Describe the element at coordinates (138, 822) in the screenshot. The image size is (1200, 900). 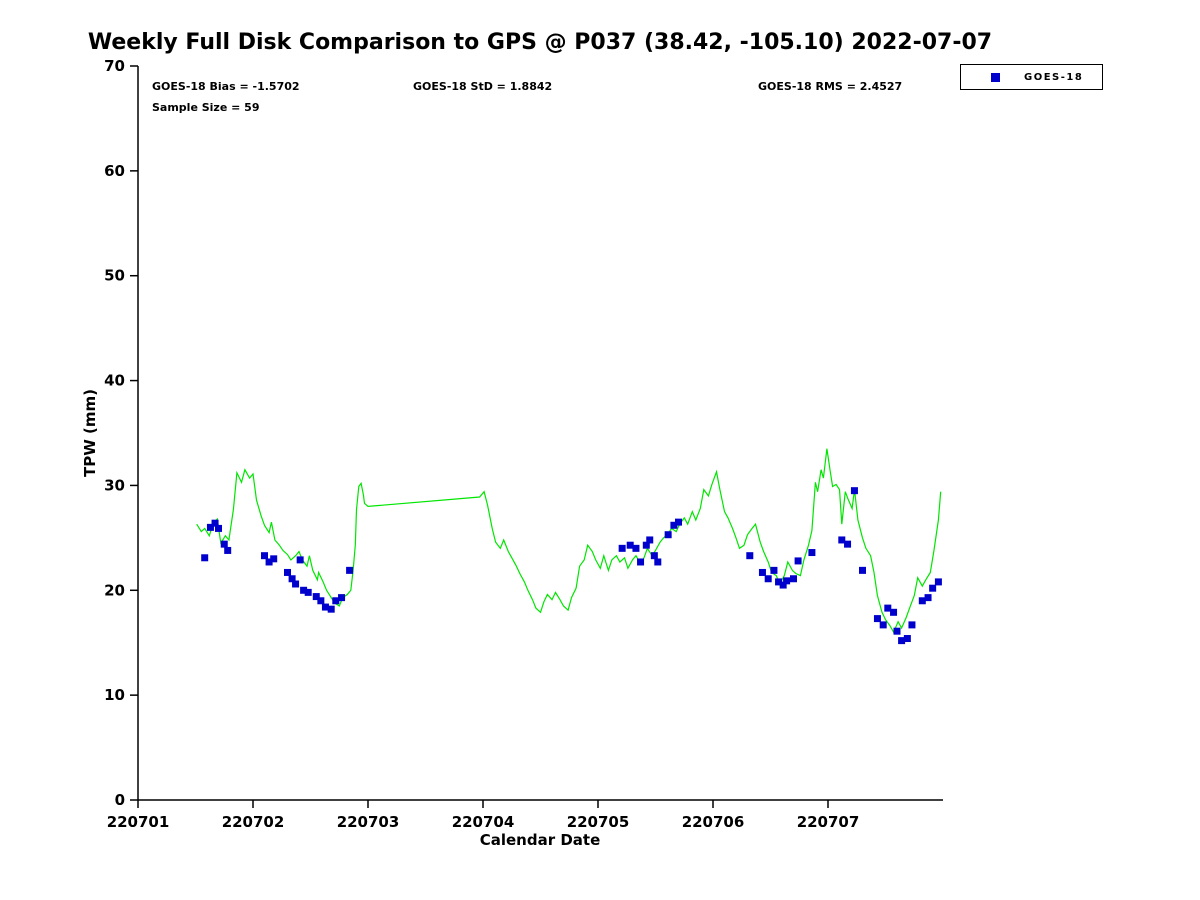
I see `x-tick-label: 220701` at that location.